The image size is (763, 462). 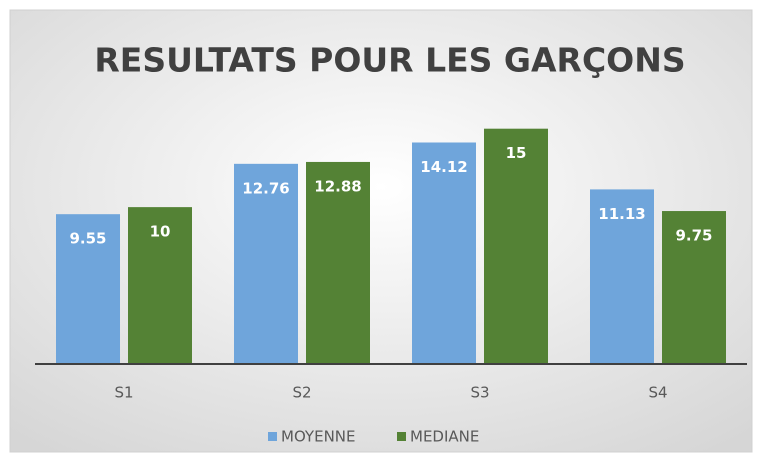 What do you see at coordinates (657, 393) in the screenshot?
I see `x-tick-label: S4` at bounding box center [657, 393].